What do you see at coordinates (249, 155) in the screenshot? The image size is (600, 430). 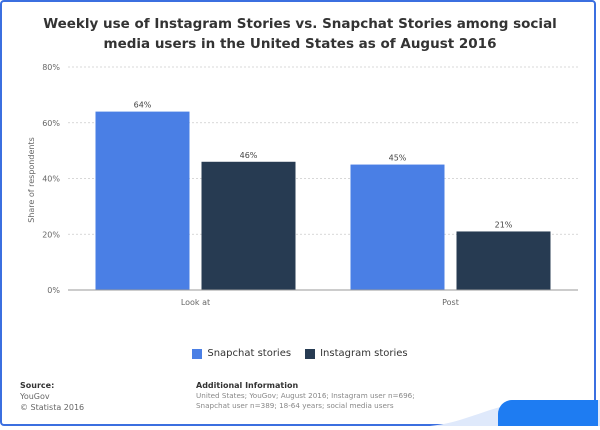 I see `data-label: 46%` at bounding box center [249, 155].